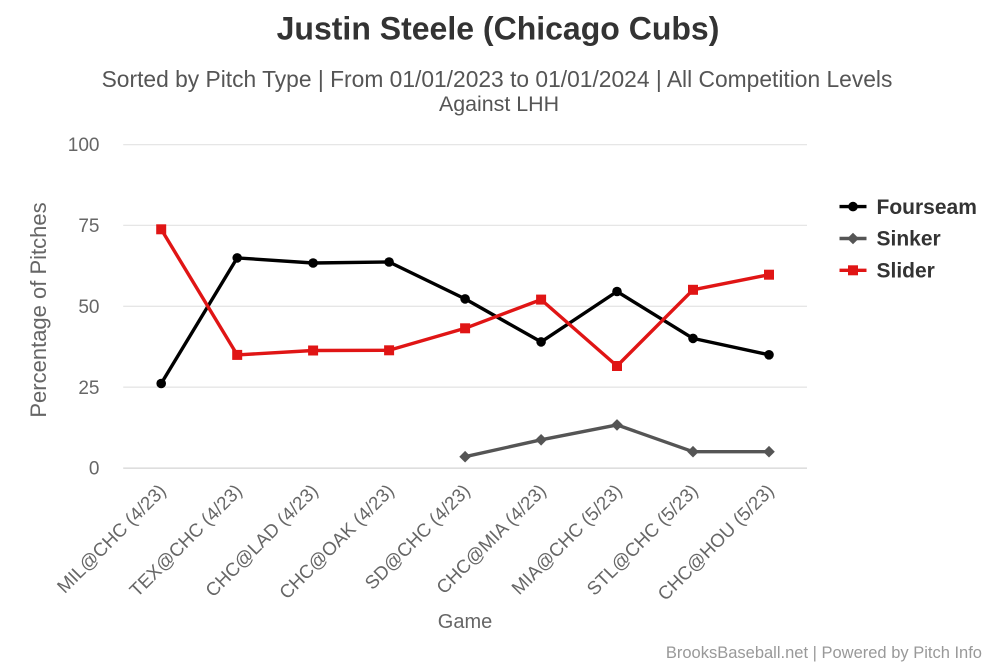  What do you see at coordinates (38, 309) in the screenshot?
I see `svg-text: Percentage of Pitches` at bounding box center [38, 309].